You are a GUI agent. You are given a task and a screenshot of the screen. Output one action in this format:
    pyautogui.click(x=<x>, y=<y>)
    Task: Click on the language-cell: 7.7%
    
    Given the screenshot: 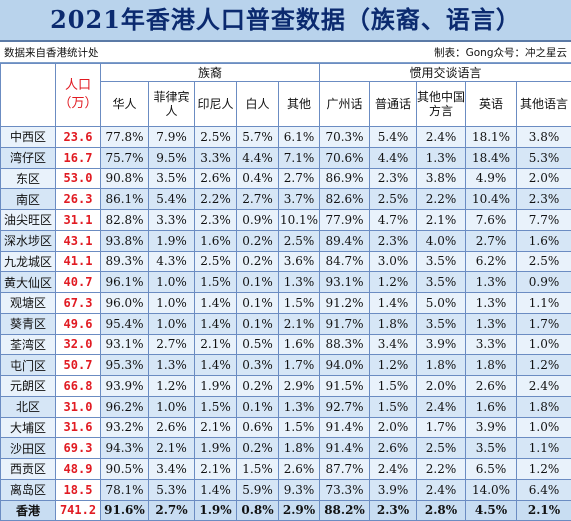 What is the action you would take?
    pyautogui.click(x=544, y=220)
    